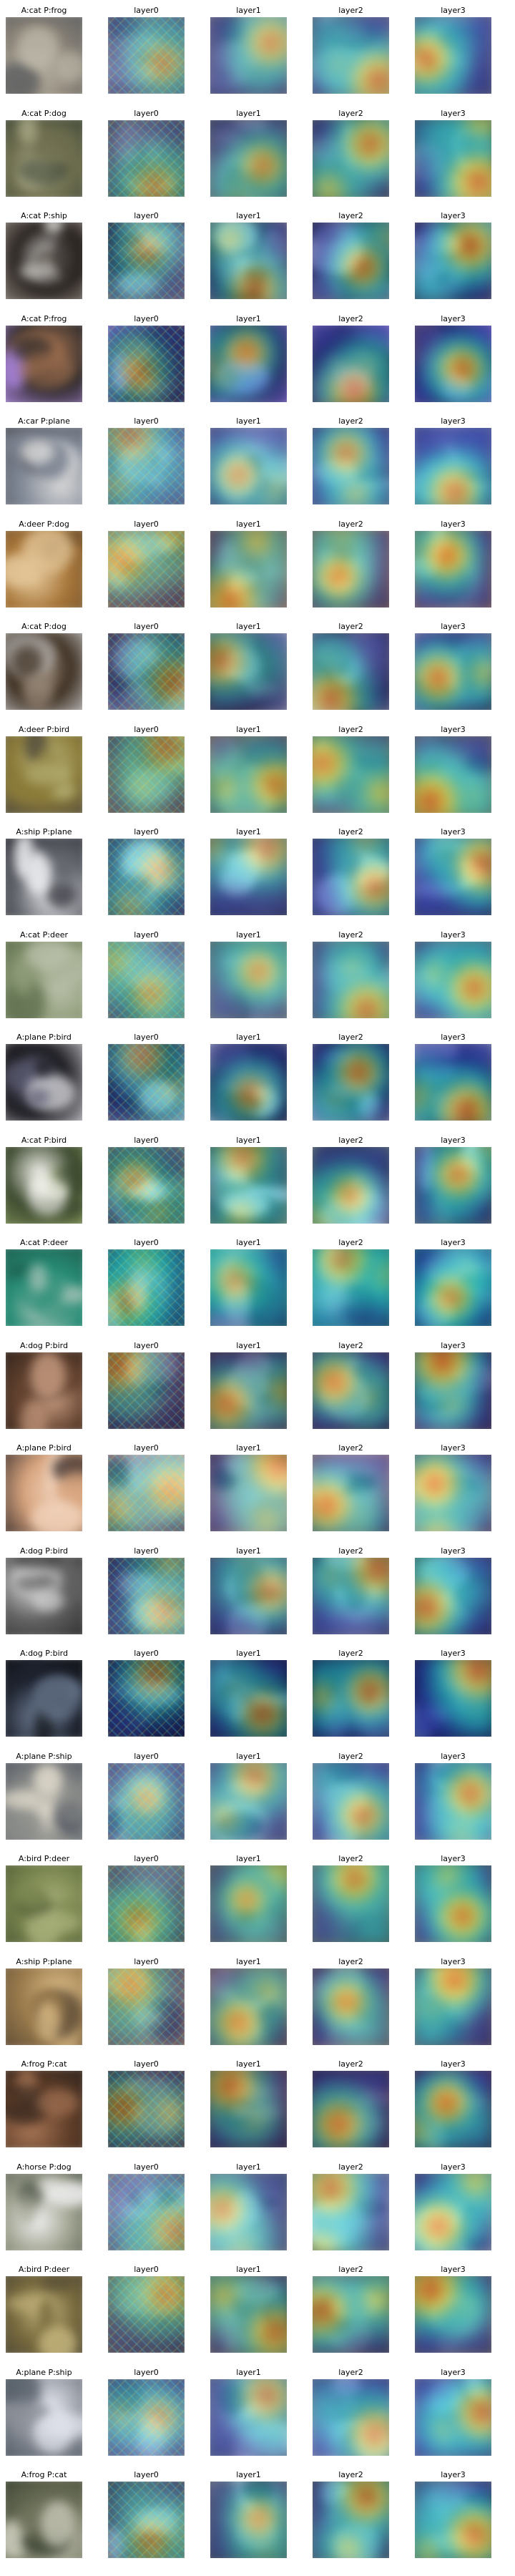 The width and height of the screenshot is (515, 2576). I want to click on prediction-label: A:ship P:plane, so click(44, 831).